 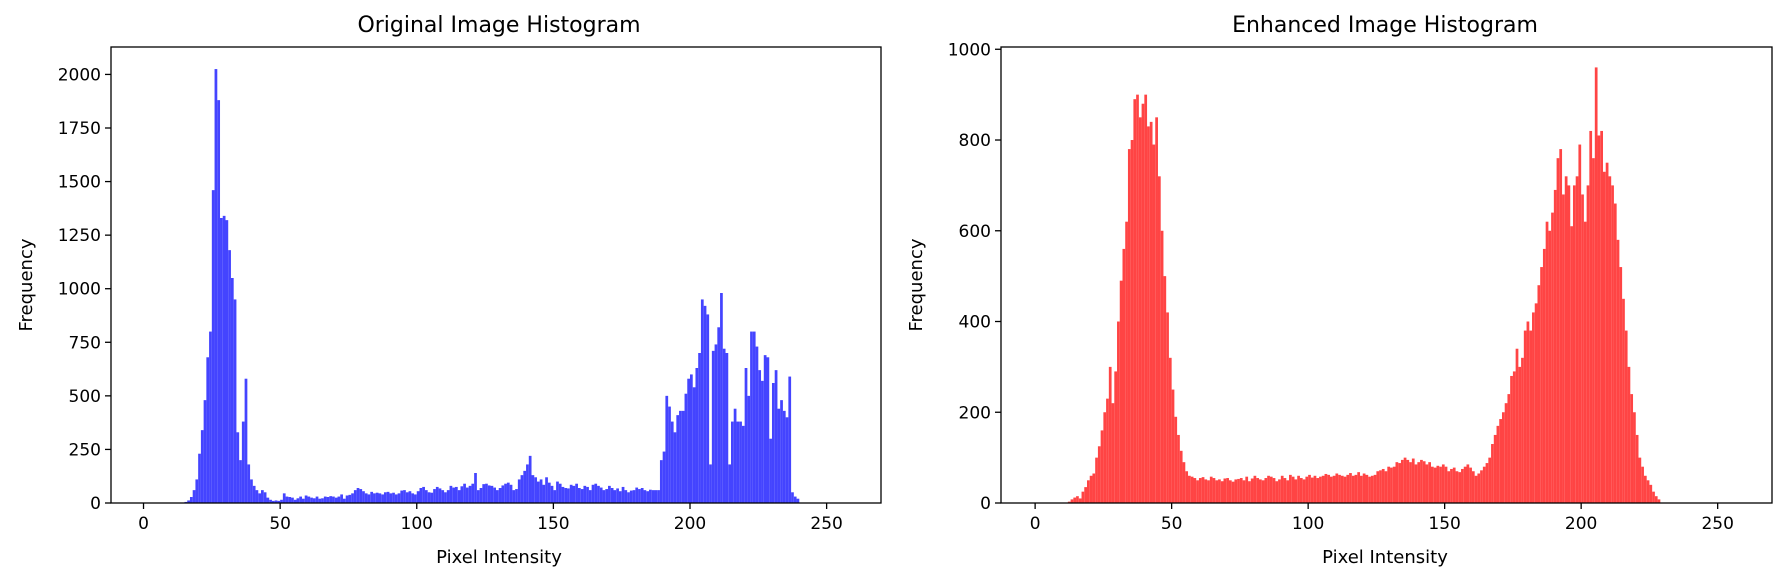 I want to click on original-x-axis-label: Pixel Intensity, so click(x=499, y=557).